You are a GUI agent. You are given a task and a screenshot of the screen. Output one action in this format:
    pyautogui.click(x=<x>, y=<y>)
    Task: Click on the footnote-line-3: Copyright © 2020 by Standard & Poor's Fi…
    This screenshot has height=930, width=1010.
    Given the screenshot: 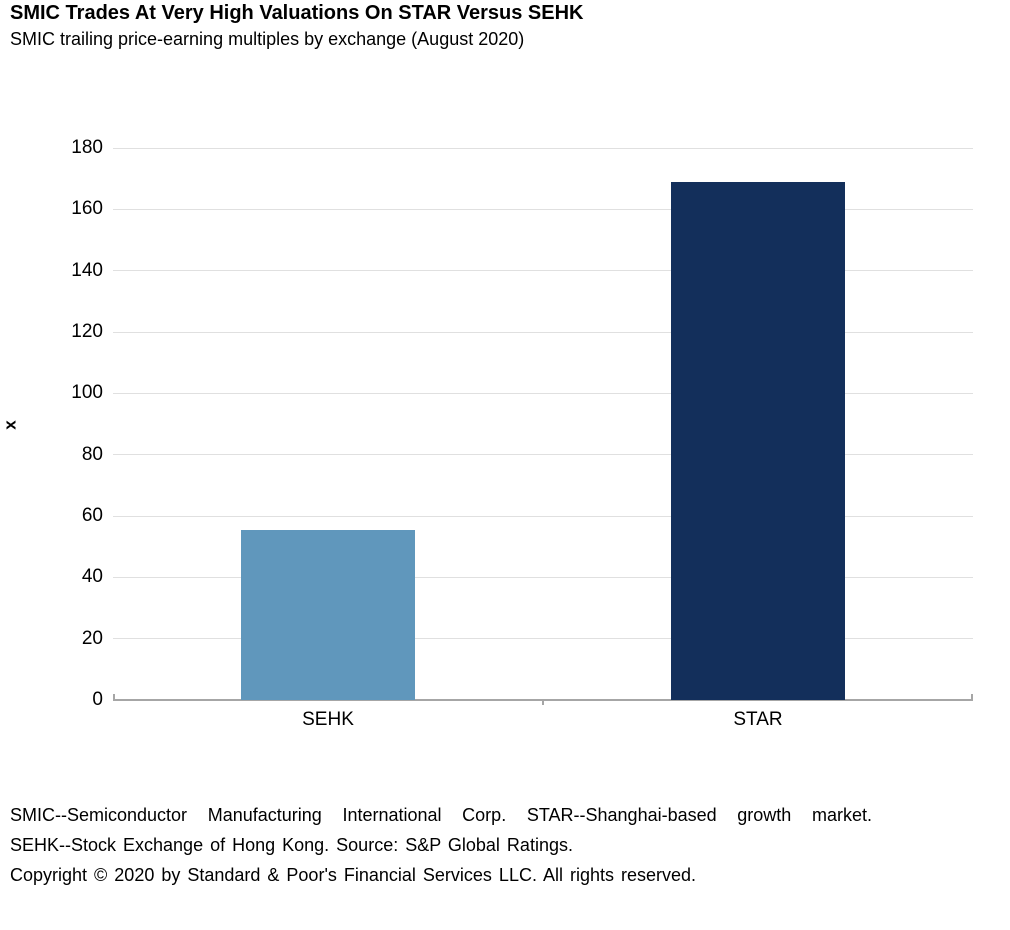 What is the action you would take?
    pyautogui.click(x=353, y=875)
    